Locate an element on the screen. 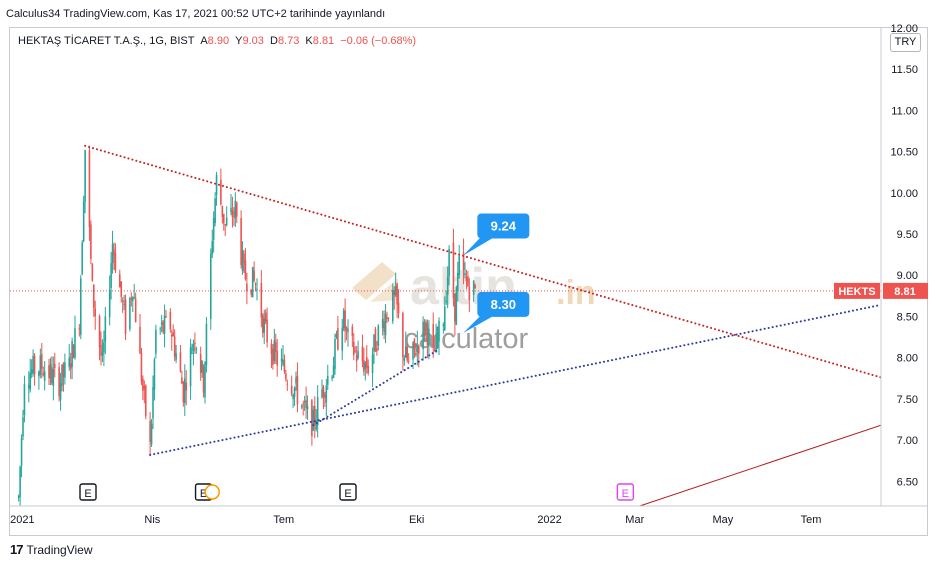 This screenshot has height=568, width=940. price-tick-label: 11.00 is located at coordinates (904, 111).